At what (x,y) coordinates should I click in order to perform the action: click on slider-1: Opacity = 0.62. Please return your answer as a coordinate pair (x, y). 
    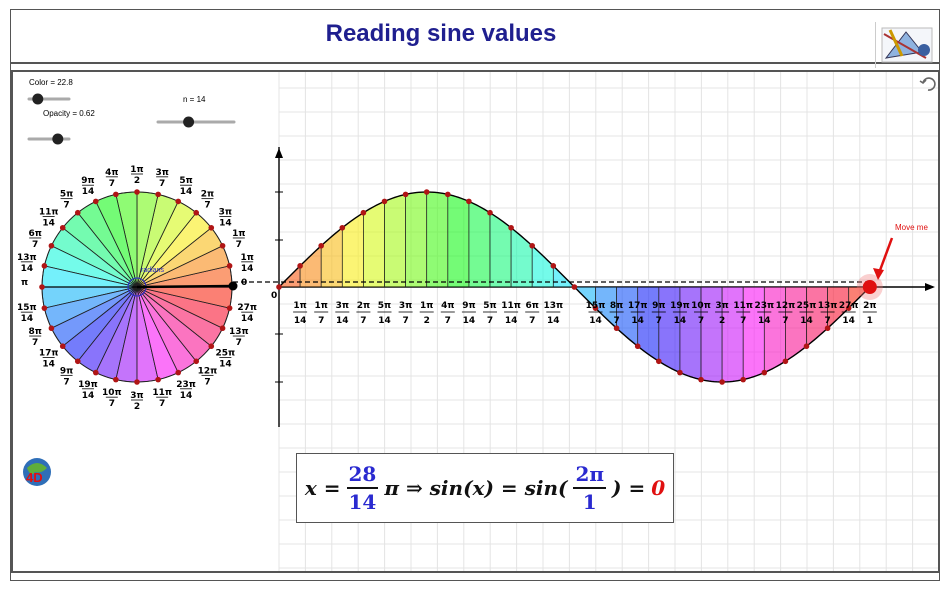
    Looking at the image, I should click on (61, 127).